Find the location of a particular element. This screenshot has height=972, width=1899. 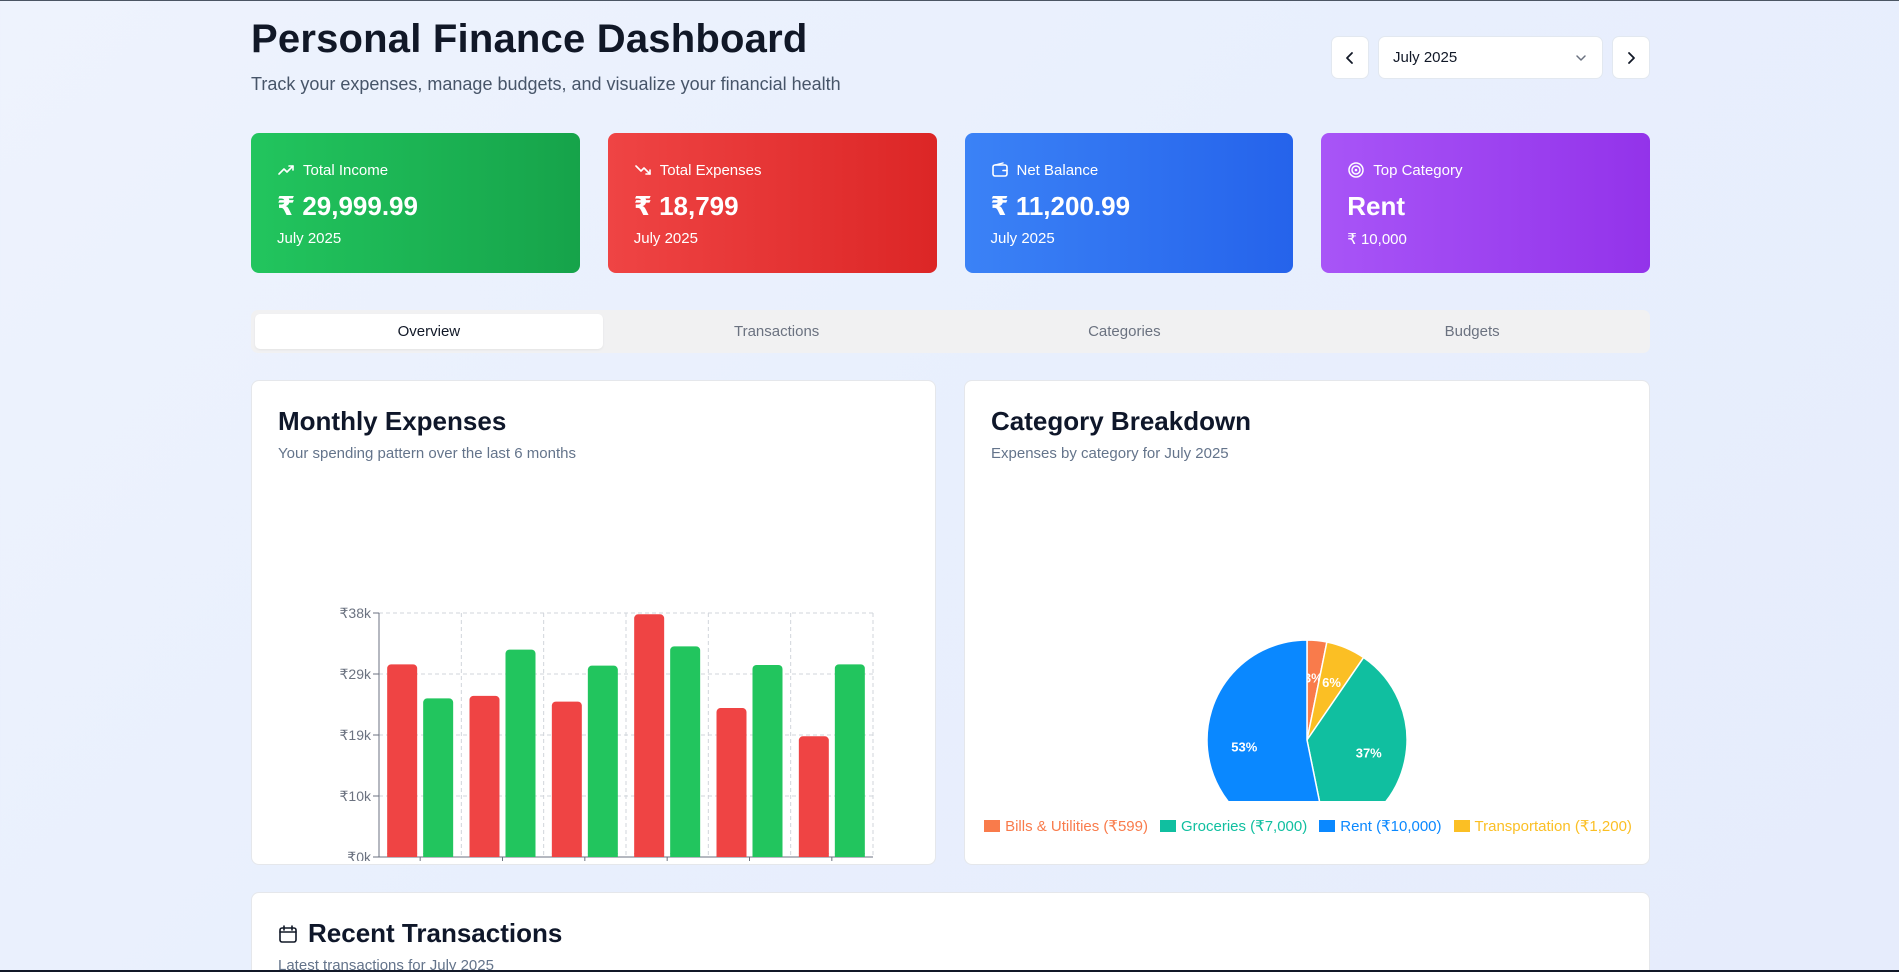

tab-transactions: Transactions is located at coordinates (776, 331).